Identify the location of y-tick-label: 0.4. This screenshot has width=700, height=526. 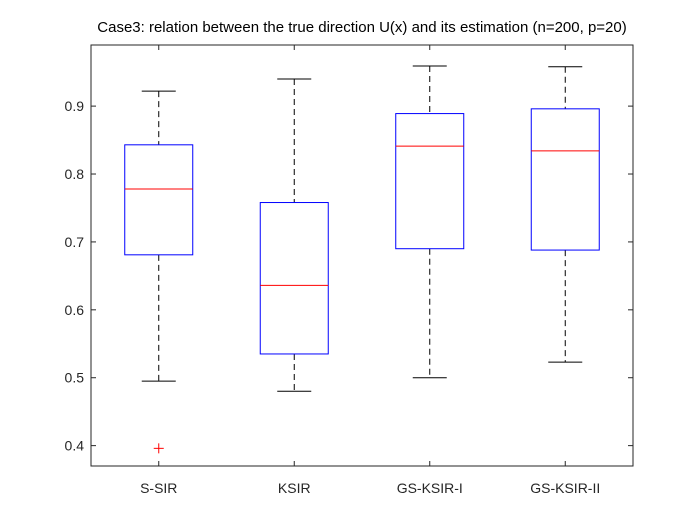
(75, 446).